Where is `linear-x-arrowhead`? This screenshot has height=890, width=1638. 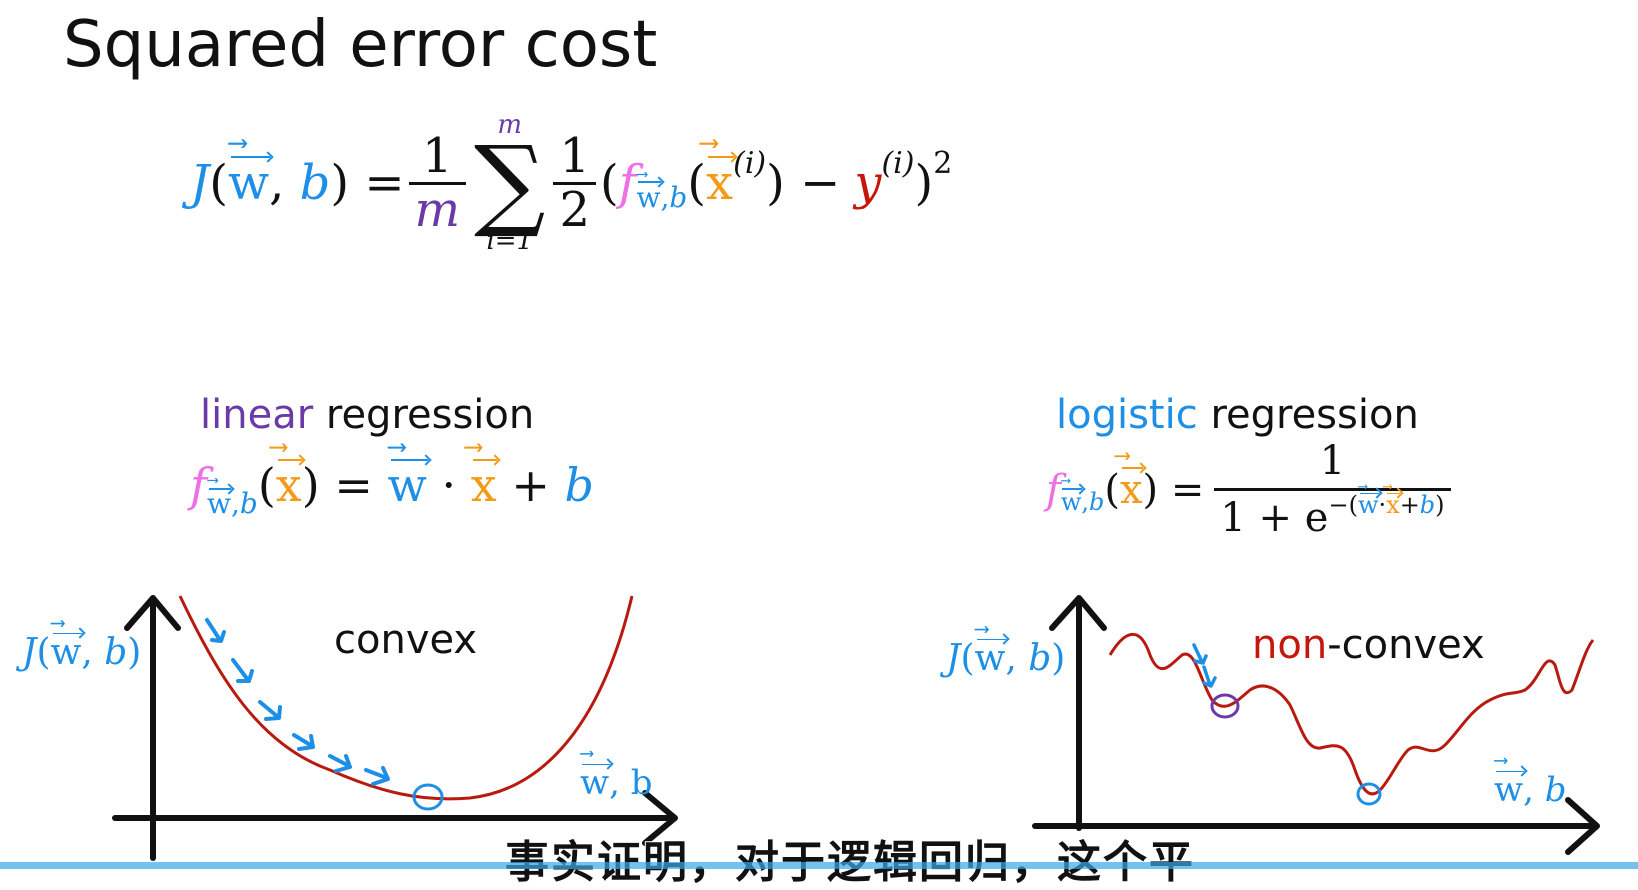 linear-x-arrowhead is located at coordinates (660, 818).